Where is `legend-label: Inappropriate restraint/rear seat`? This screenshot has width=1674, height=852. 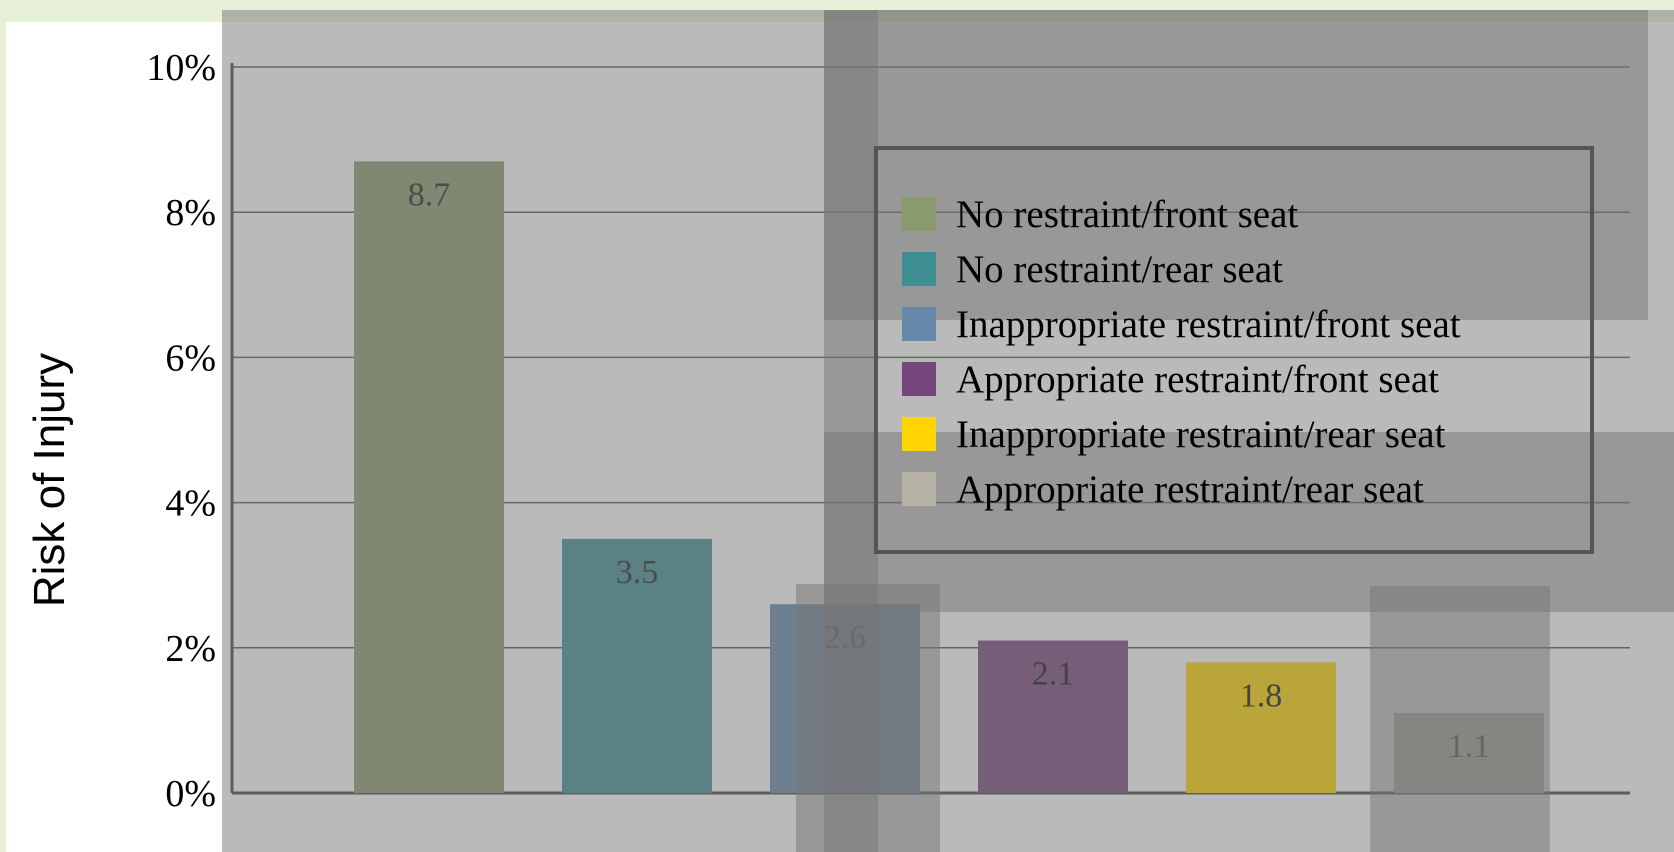
legend-label: Inappropriate restraint/rear seat is located at coordinates (1201, 434).